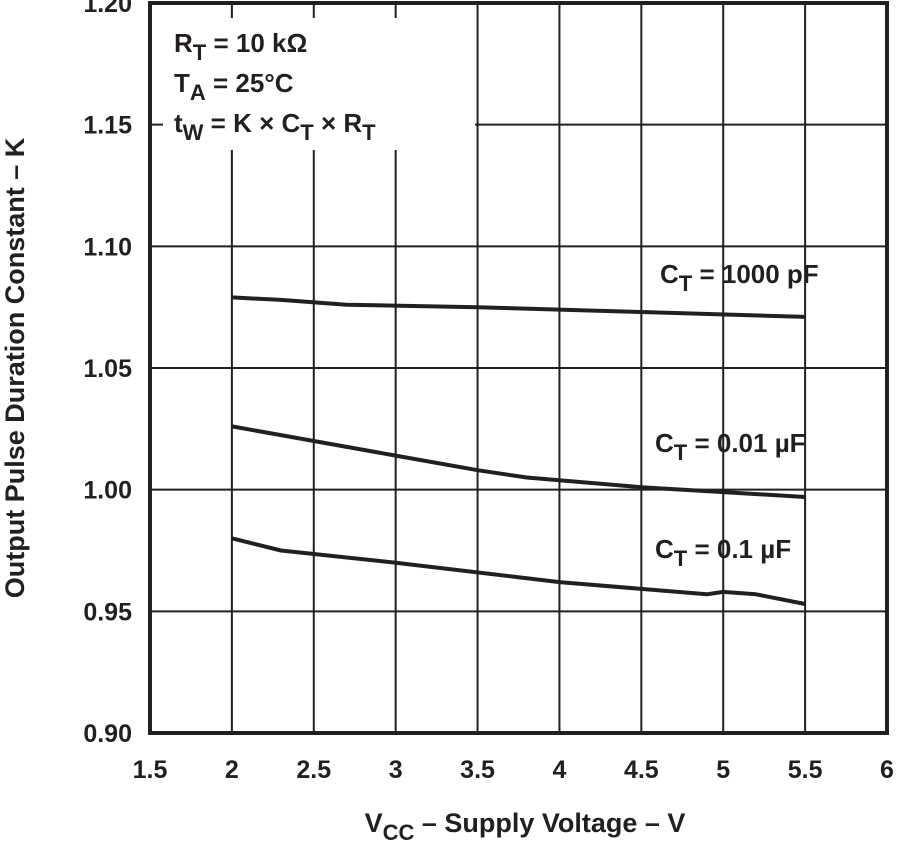 The height and width of the screenshot is (844, 898). What do you see at coordinates (739, 549) in the screenshot?
I see `text-part: = 0.1 µF` at bounding box center [739, 549].